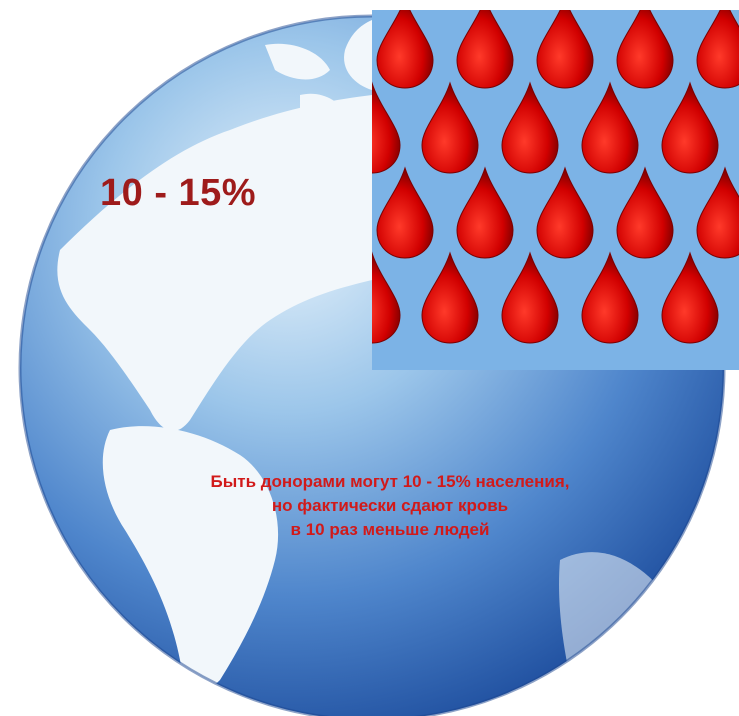 This screenshot has width=739, height=716. I want to click on caption-line-2: но фактически сдают кровь, so click(390, 505).